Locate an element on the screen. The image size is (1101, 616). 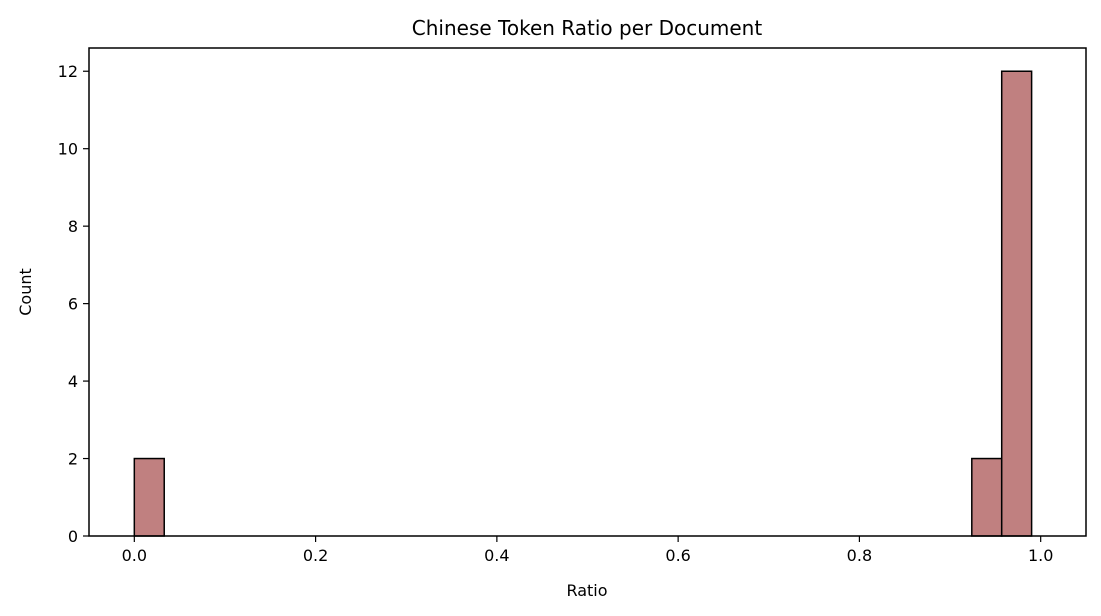
y-tick-label: 6 is located at coordinates (73, 304).